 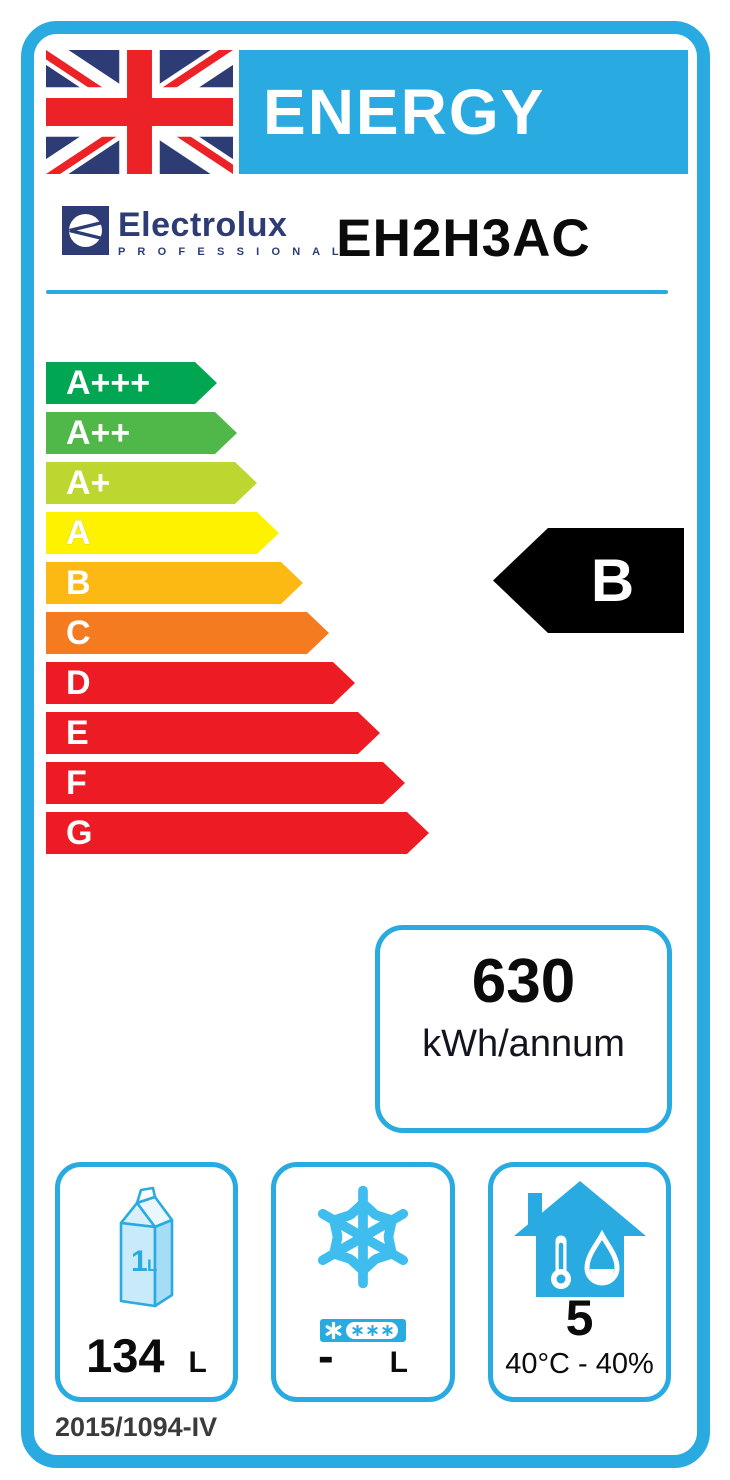 What do you see at coordinates (88, 483) in the screenshot?
I see `rating-bar-label: A+` at bounding box center [88, 483].